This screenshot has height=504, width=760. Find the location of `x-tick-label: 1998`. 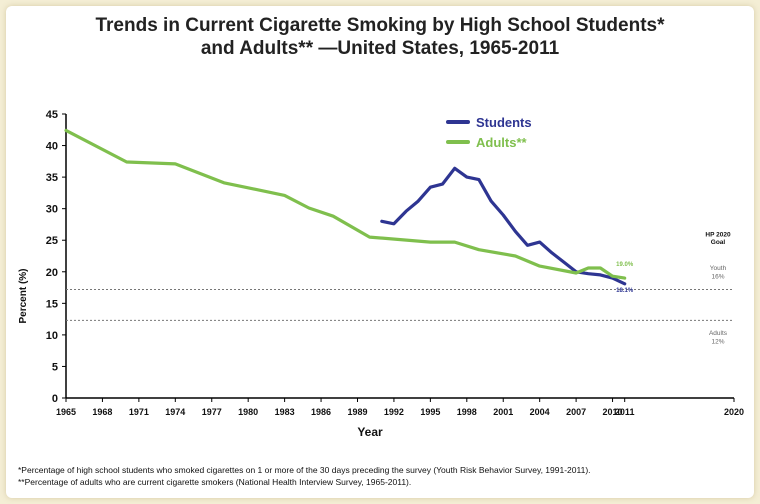

x-tick-label: 1998 is located at coordinates (467, 412).